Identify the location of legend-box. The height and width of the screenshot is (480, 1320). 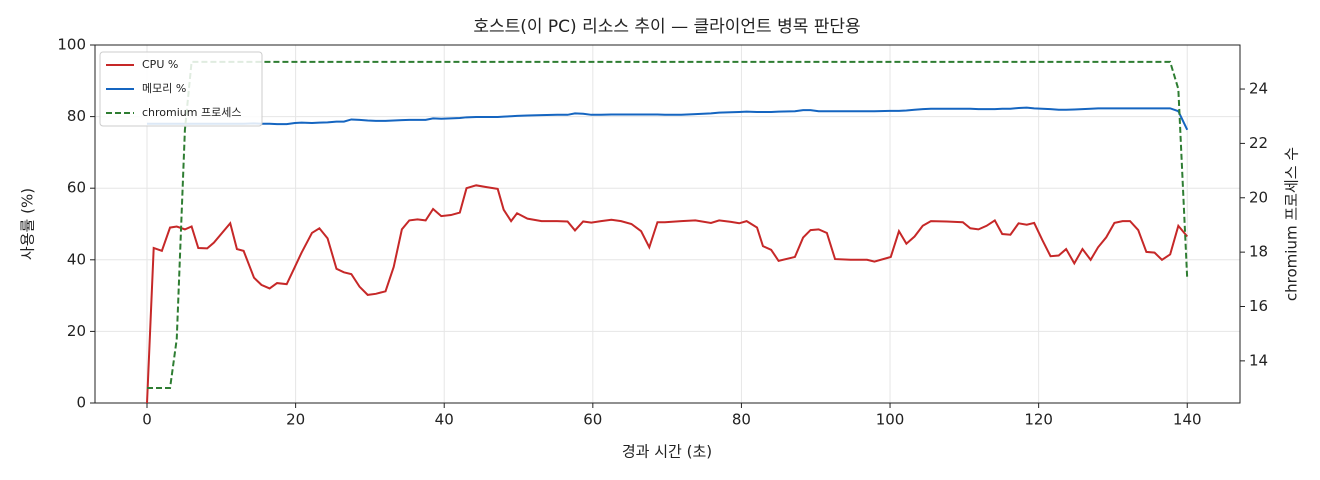
(181, 89).